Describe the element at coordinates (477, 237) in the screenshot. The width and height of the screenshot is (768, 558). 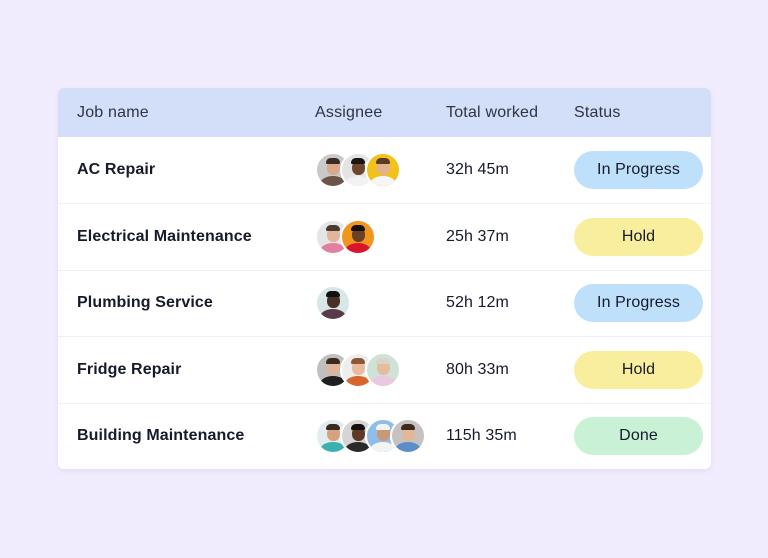
I see `total-worked: 25h 37m` at that location.